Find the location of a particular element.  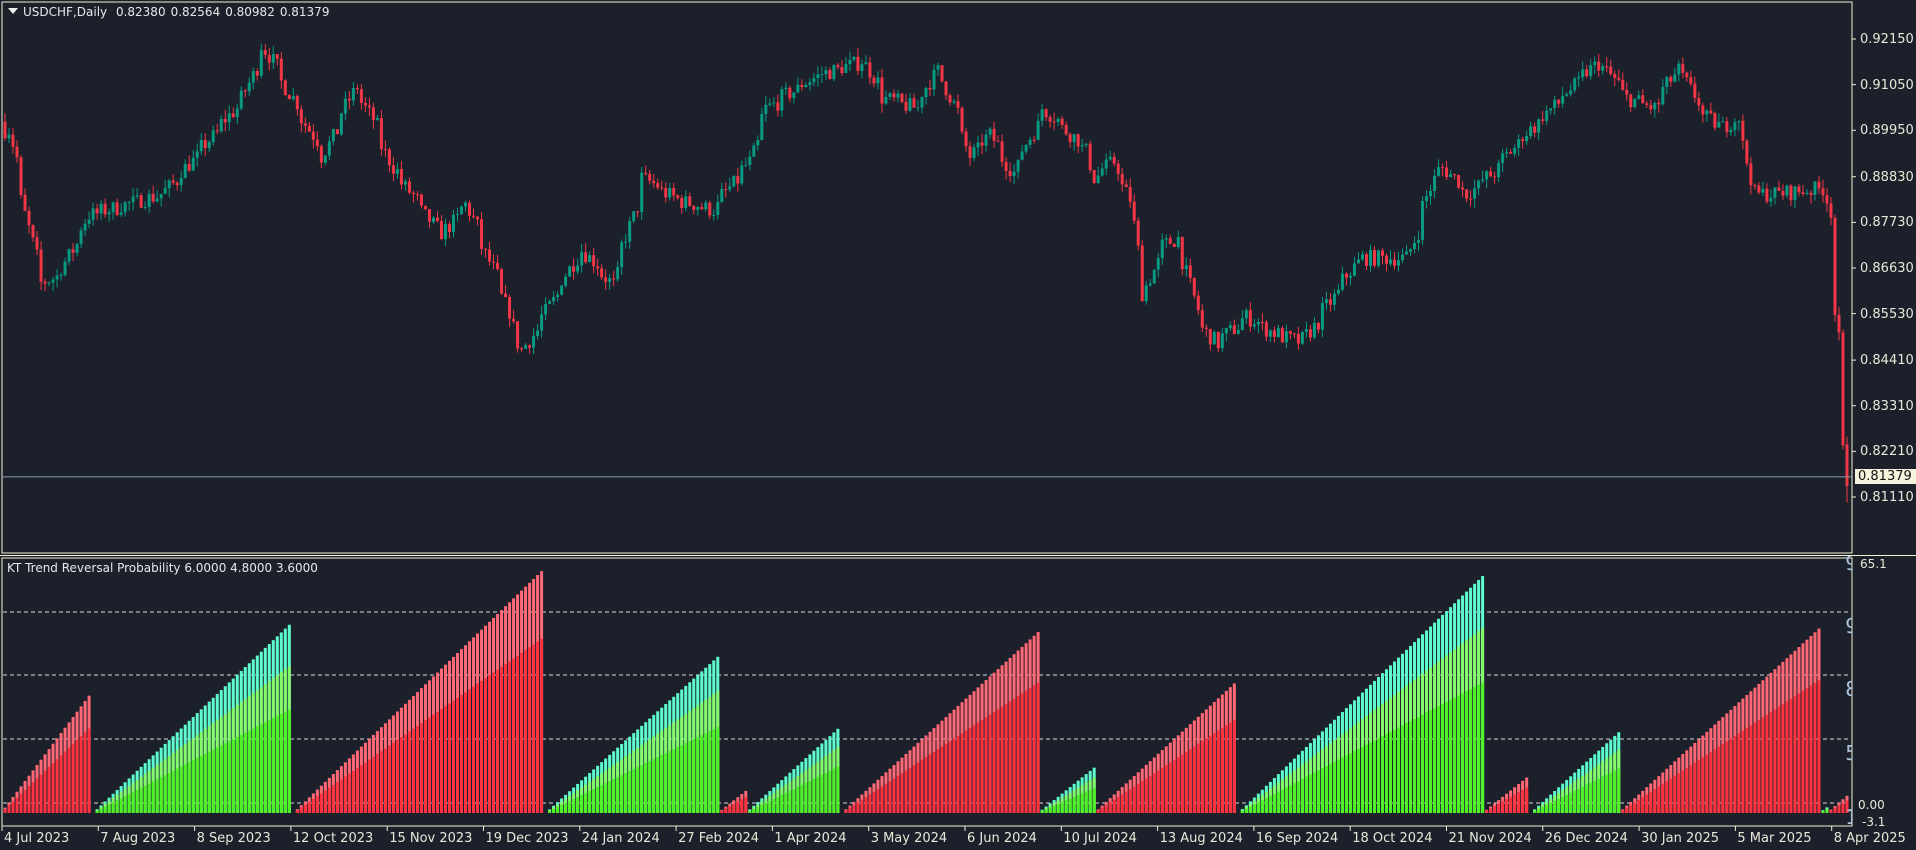

price-label: 0.89950 is located at coordinates (1887, 131).